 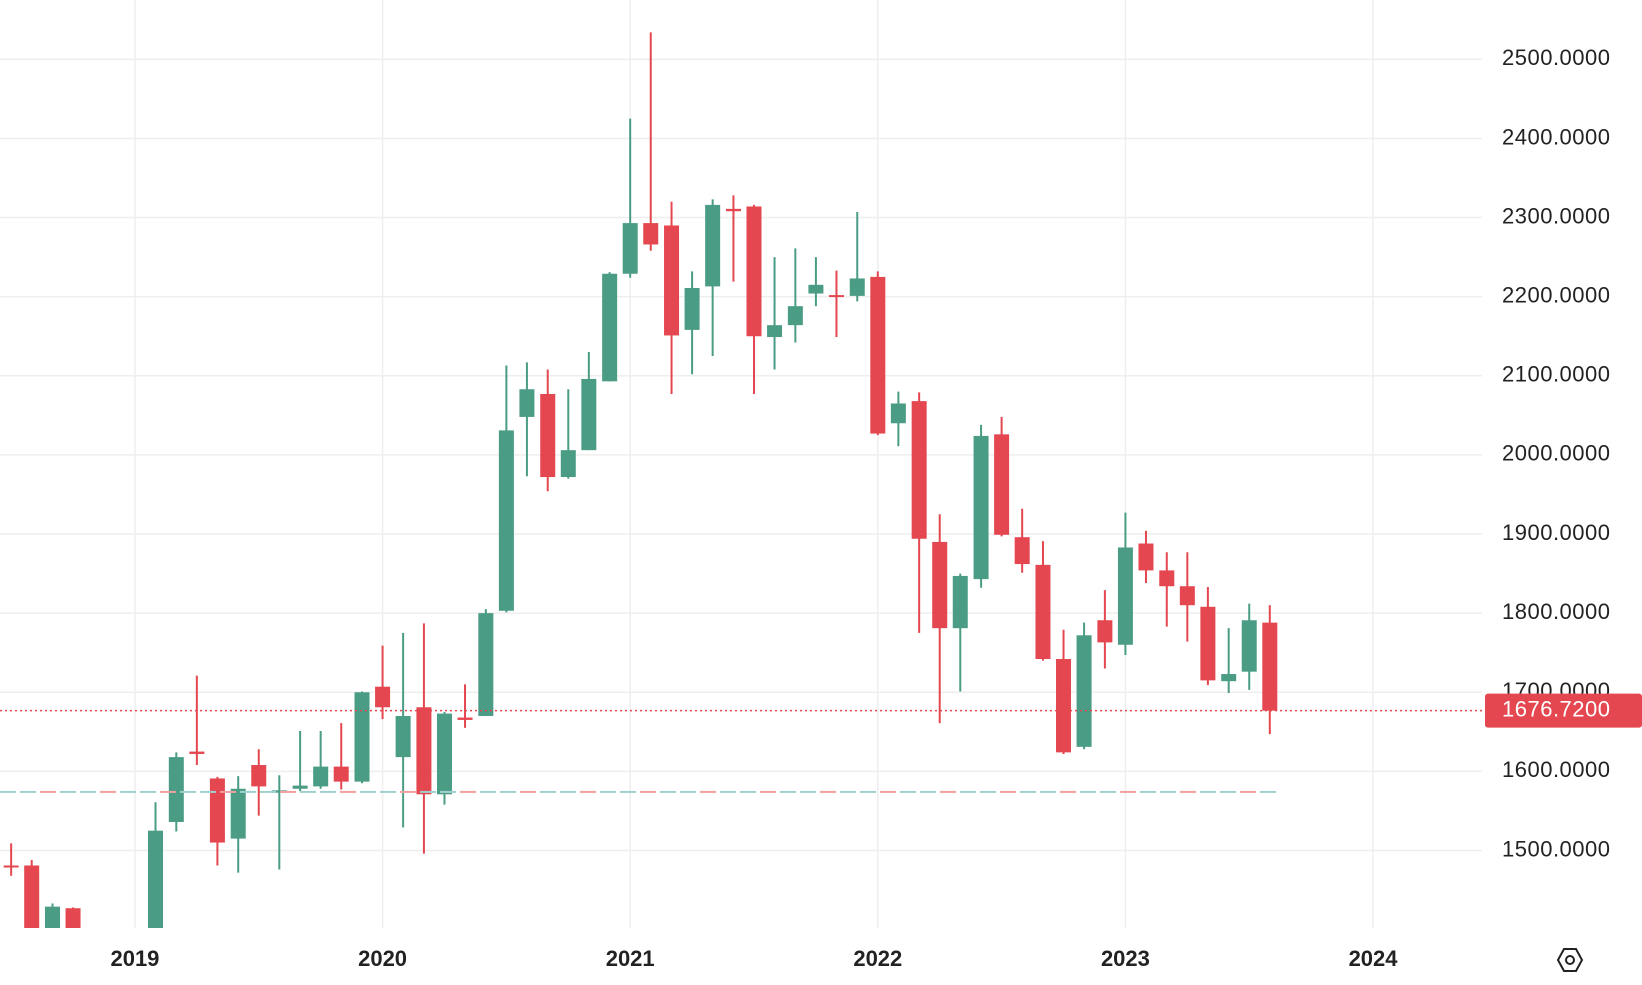 What do you see at coordinates (1556, 453) in the screenshot?
I see `y-tick-label: 2000.0000` at bounding box center [1556, 453].